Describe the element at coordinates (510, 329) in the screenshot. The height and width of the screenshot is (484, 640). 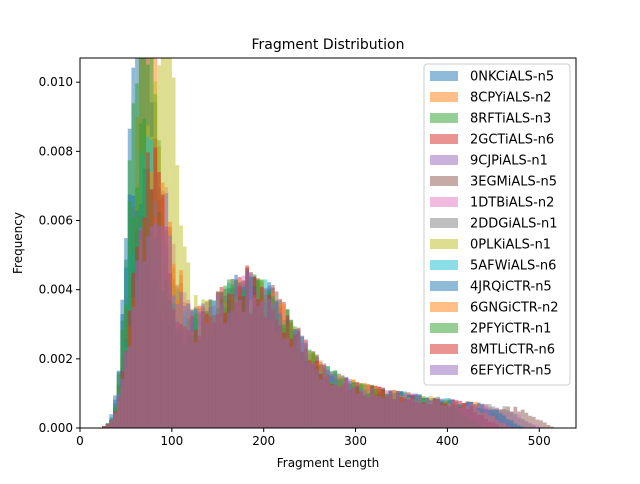
I see `legend-label: 2PFYiCTR-n1` at that location.